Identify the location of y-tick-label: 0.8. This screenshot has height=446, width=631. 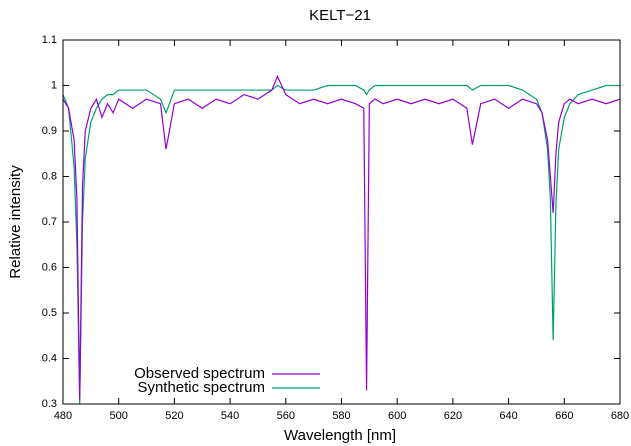
(49, 176).